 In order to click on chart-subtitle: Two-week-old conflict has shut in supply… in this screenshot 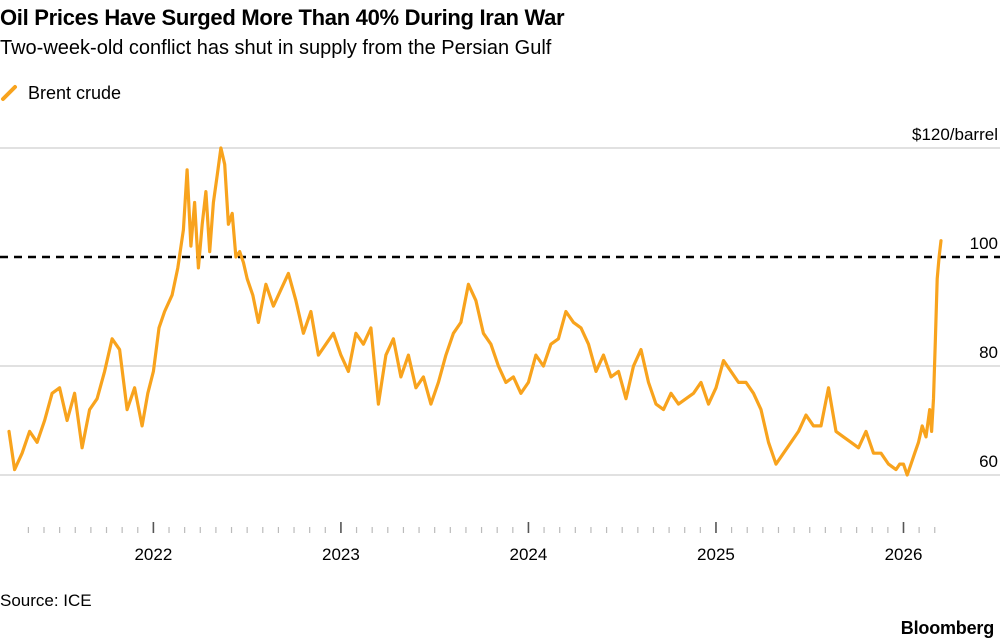, I will do `click(276, 48)`.